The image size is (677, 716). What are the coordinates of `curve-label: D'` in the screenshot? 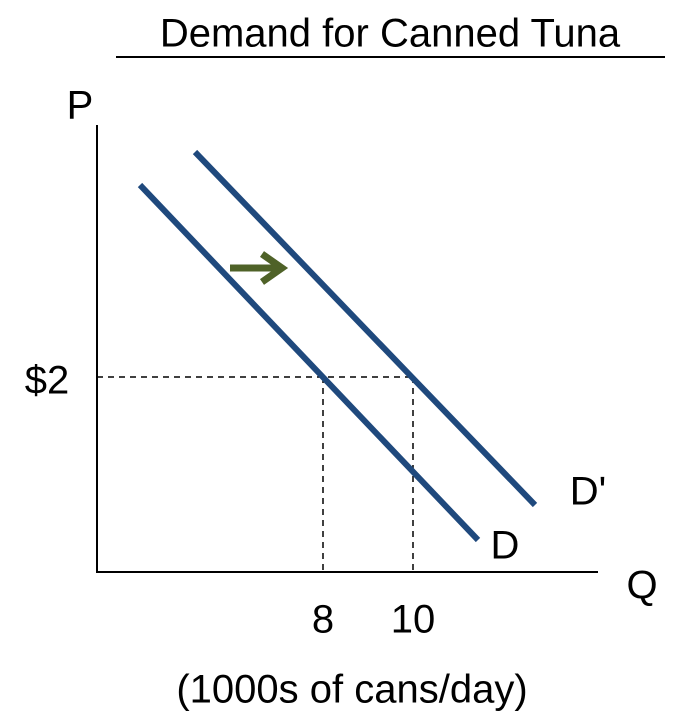 It's located at (588, 492).